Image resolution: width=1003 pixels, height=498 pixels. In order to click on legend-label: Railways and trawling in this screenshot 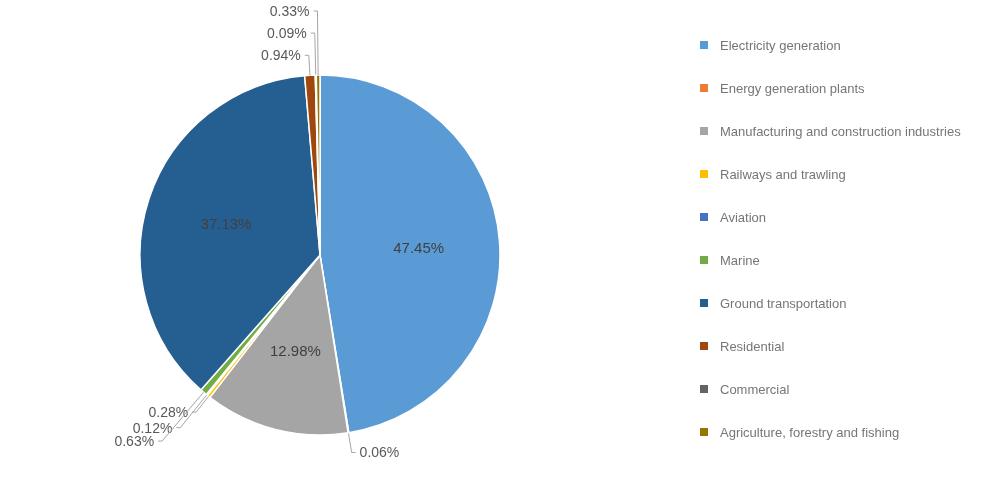, I will do `click(783, 174)`.